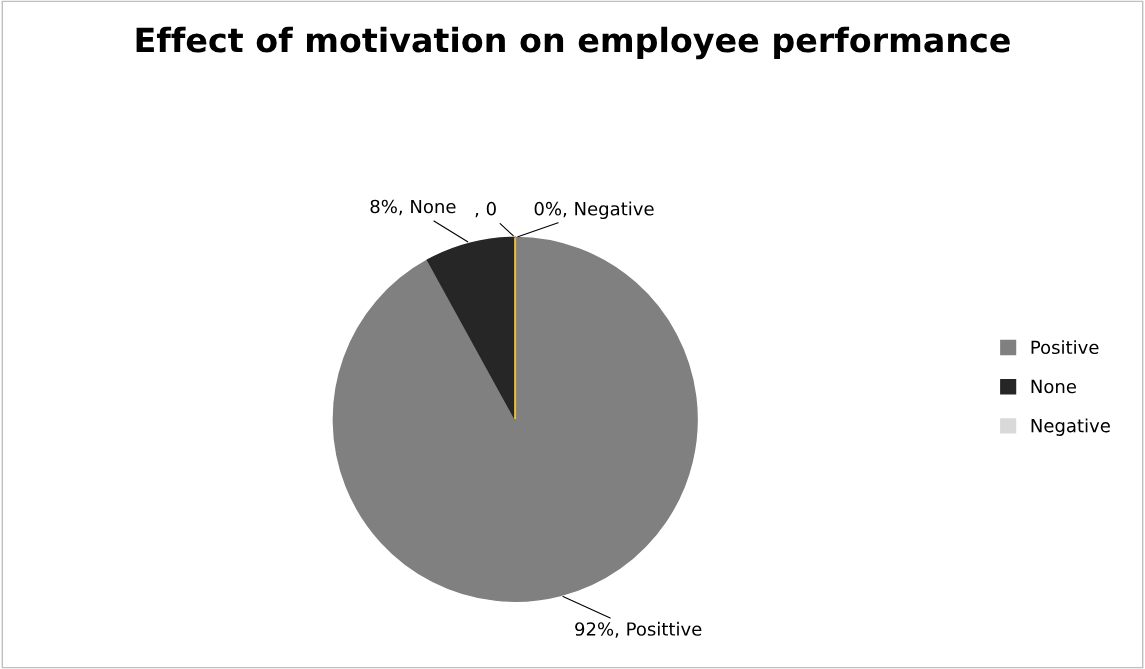 Image resolution: width=1145 pixels, height=669 pixels. I want to click on data-label: 8%, None, so click(413, 207).